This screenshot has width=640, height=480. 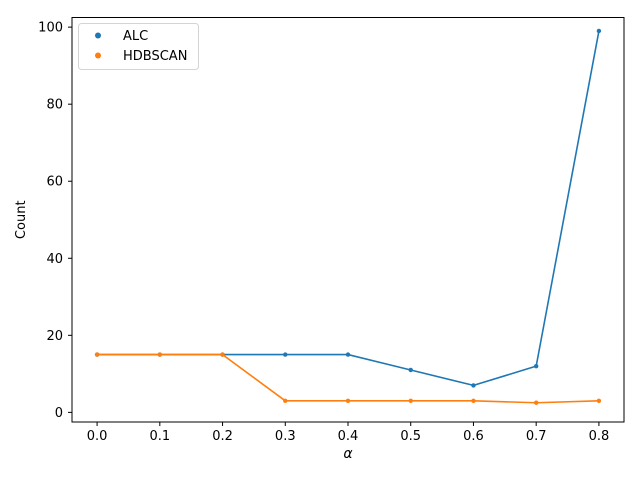 What do you see at coordinates (348, 436) in the screenshot?
I see `x-tick-label: 0.4` at bounding box center [348, 436].